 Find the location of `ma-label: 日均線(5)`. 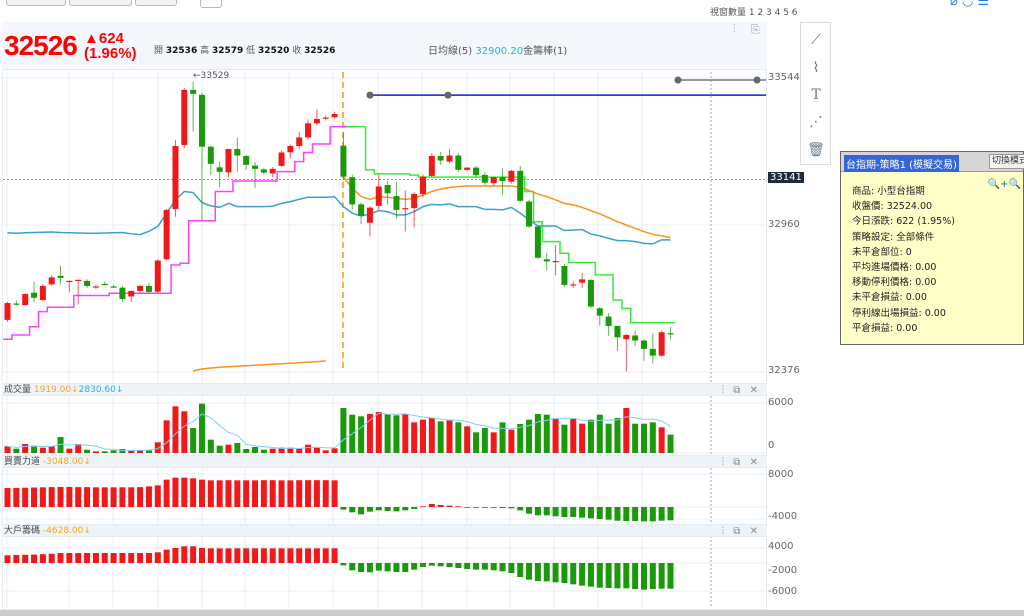

ma-label: 日均線(5) is located at coordinates (450, 51).